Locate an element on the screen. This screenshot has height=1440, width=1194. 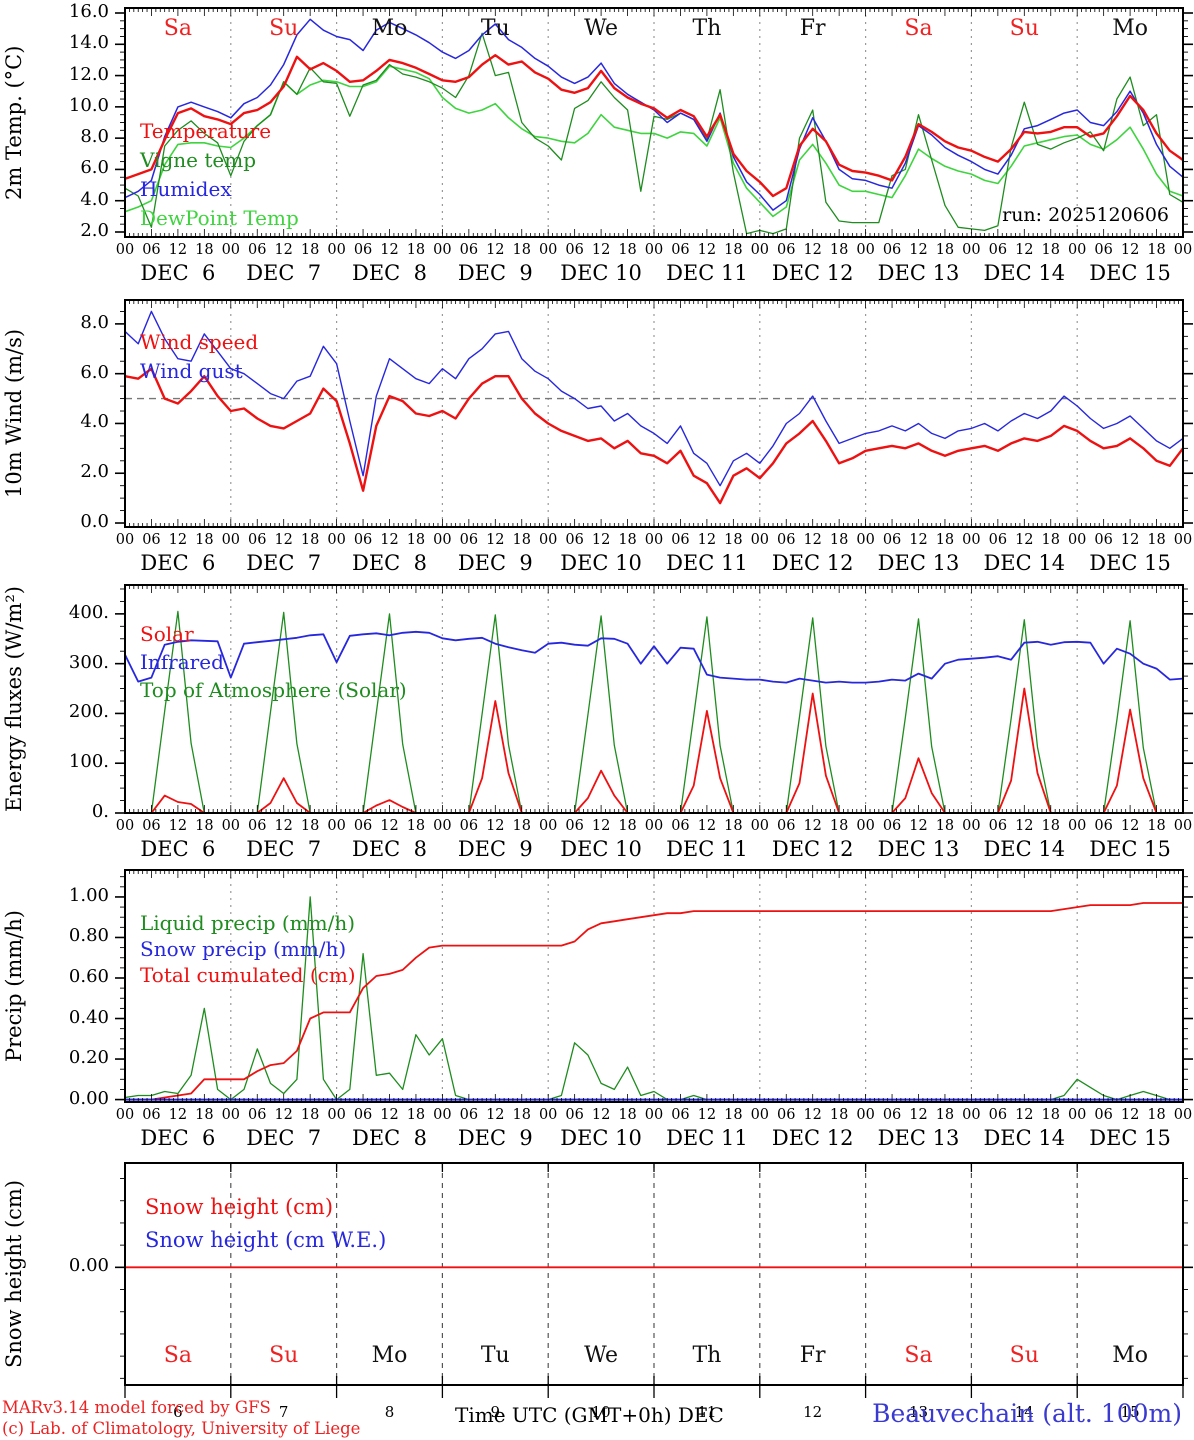
day-num-label: 11 is located at coordinates (707, 1412).